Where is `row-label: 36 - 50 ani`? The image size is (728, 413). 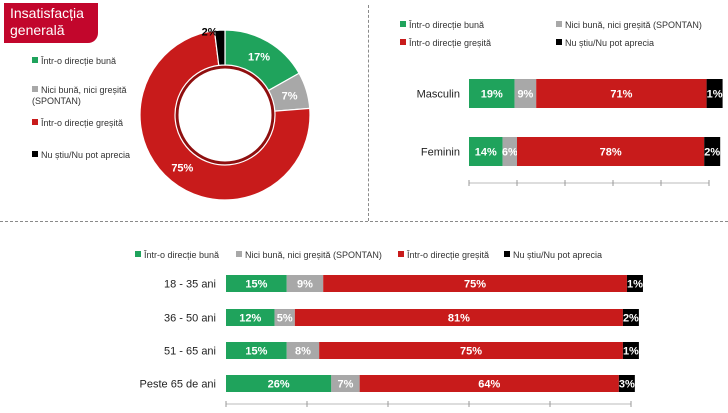 row-label: 36 - 50 ani is located at coordinates (190, 319).